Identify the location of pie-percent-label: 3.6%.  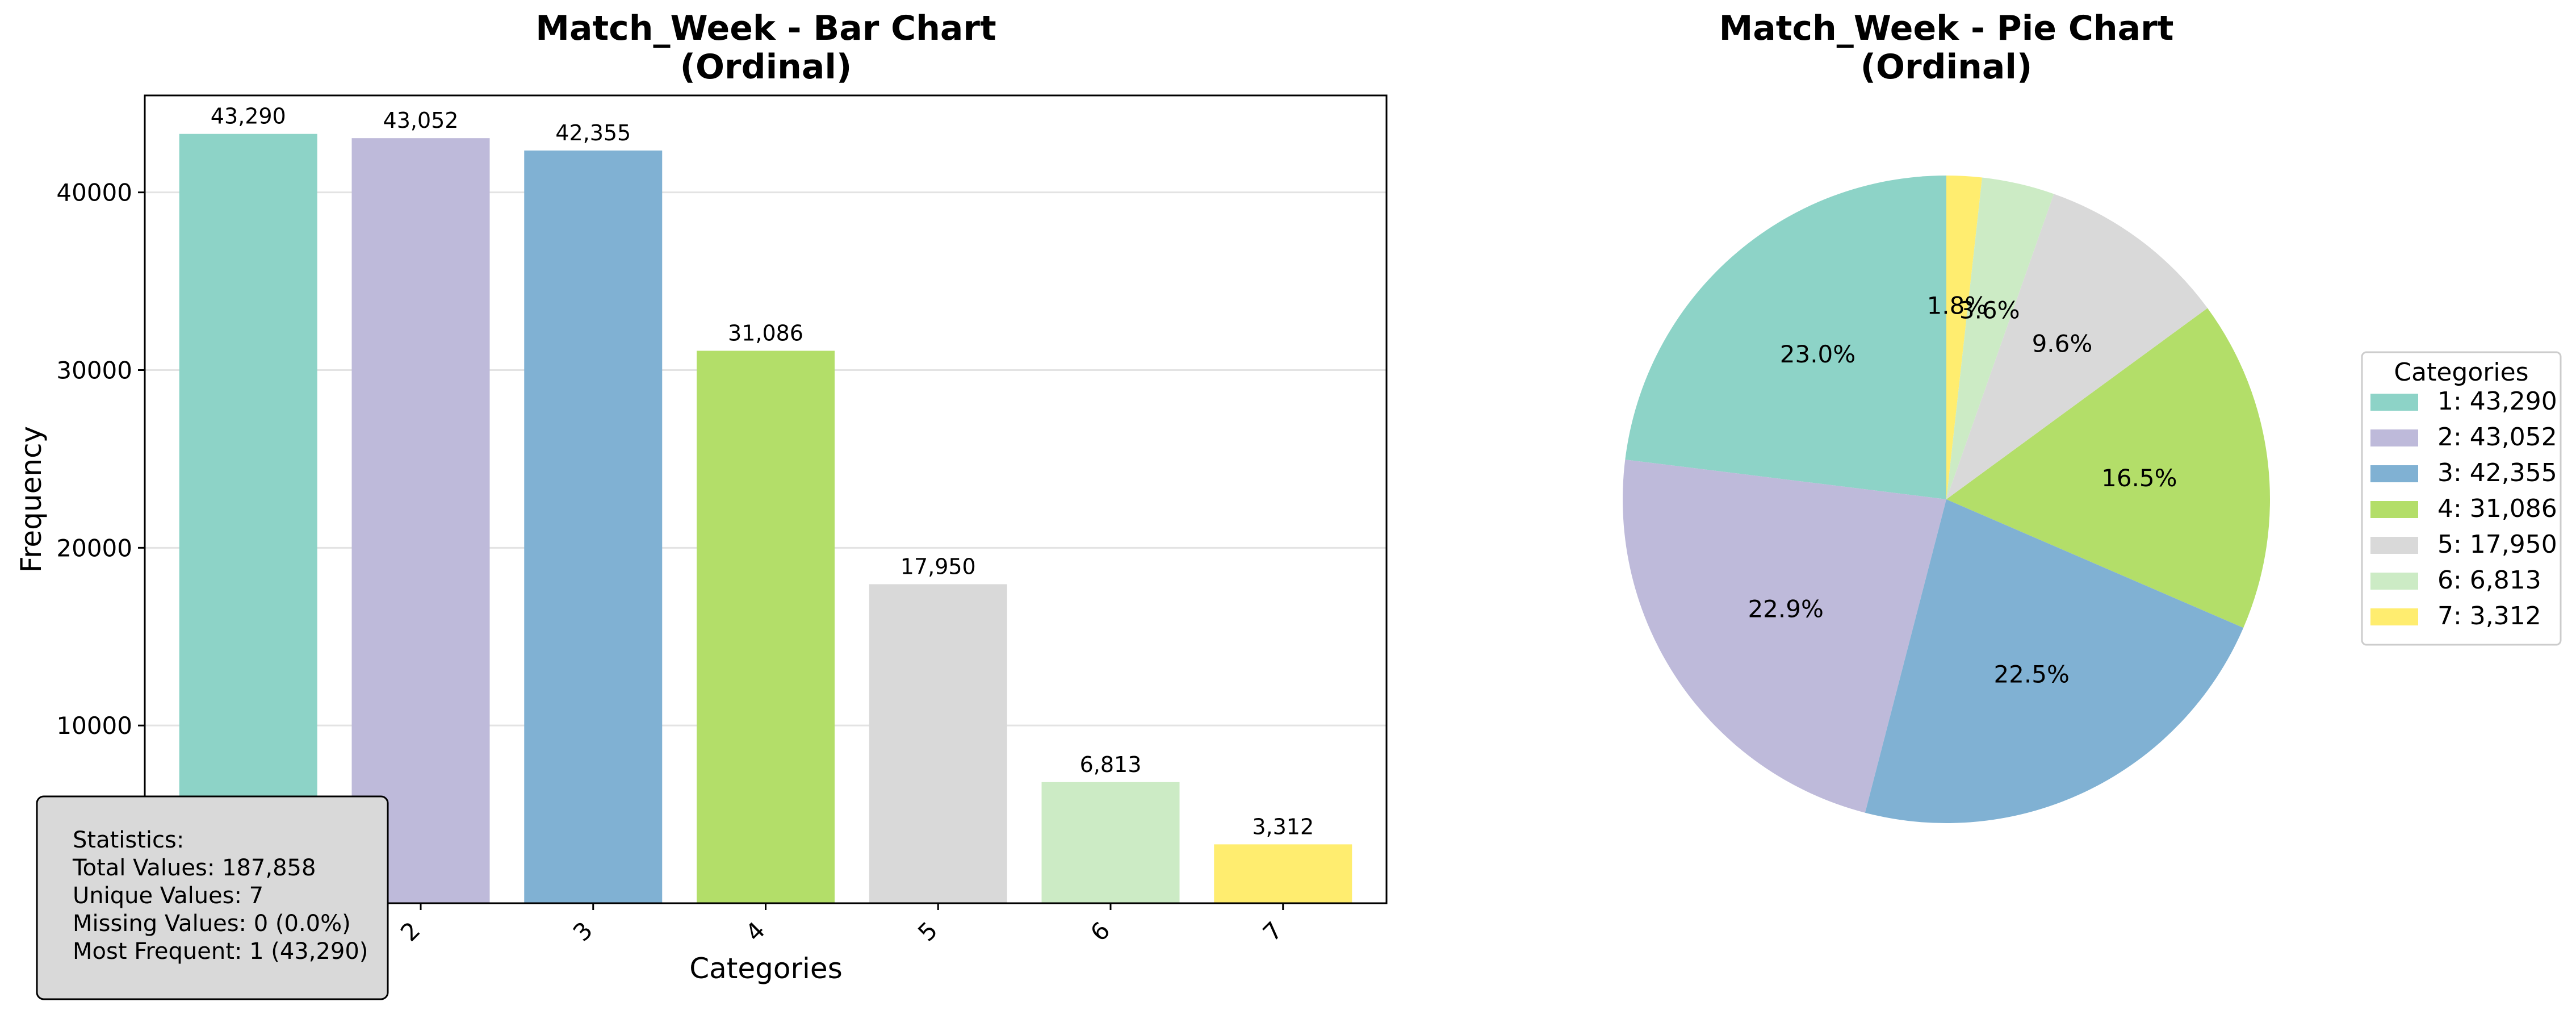
(1989, 310).